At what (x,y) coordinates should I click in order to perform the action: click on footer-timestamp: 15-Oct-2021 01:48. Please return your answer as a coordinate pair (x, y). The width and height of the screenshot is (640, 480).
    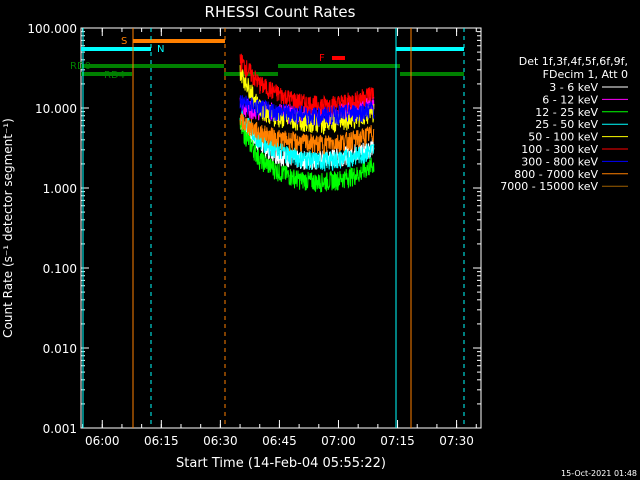
    Looking at the image, I should click on (599, 473).